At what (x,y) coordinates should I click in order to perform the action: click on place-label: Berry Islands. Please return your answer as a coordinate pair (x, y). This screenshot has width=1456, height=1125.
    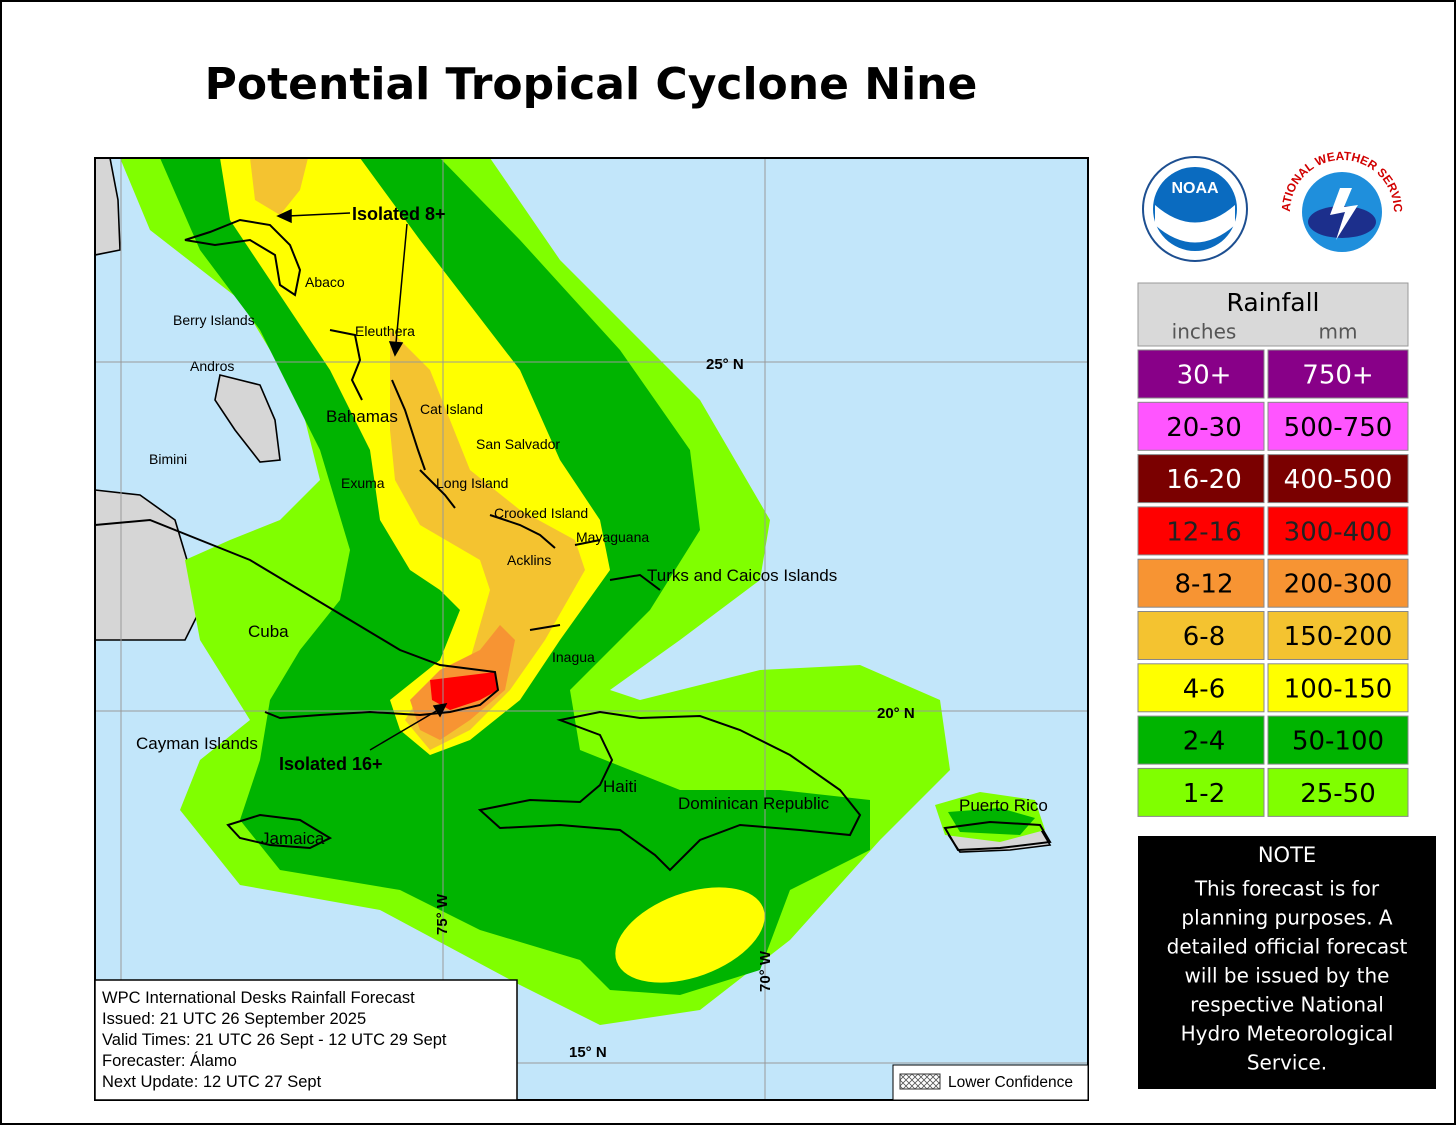
    Looking at the image, I should click on (214, 320).